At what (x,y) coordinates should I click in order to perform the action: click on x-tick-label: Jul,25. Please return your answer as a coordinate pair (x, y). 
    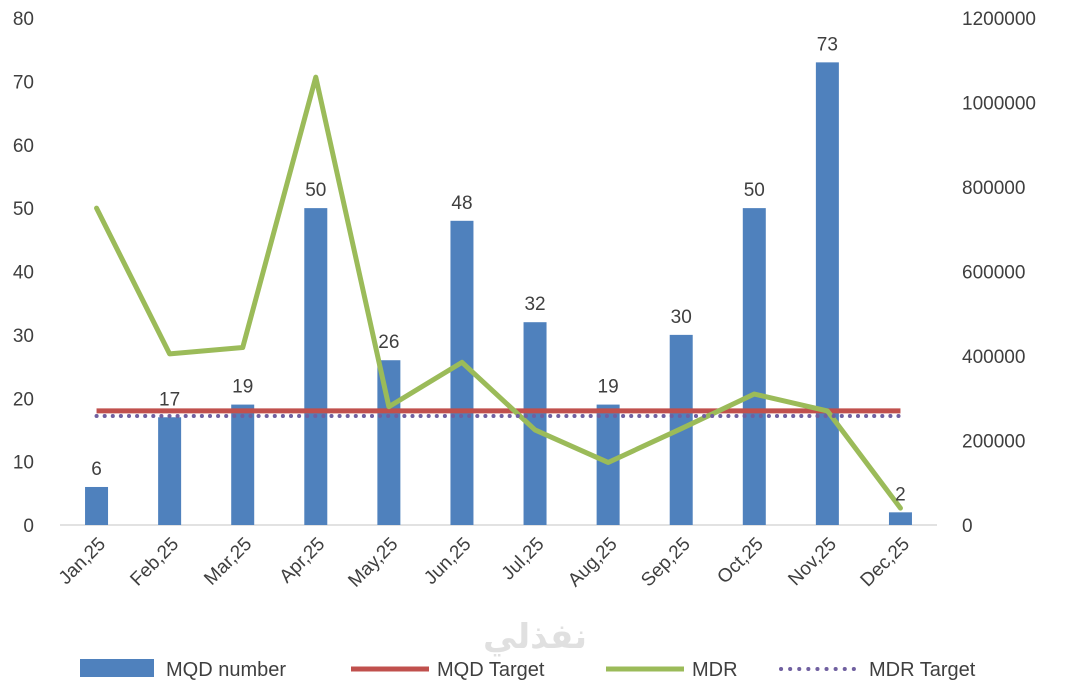
    Looking at the image, I should click on (523, 559).